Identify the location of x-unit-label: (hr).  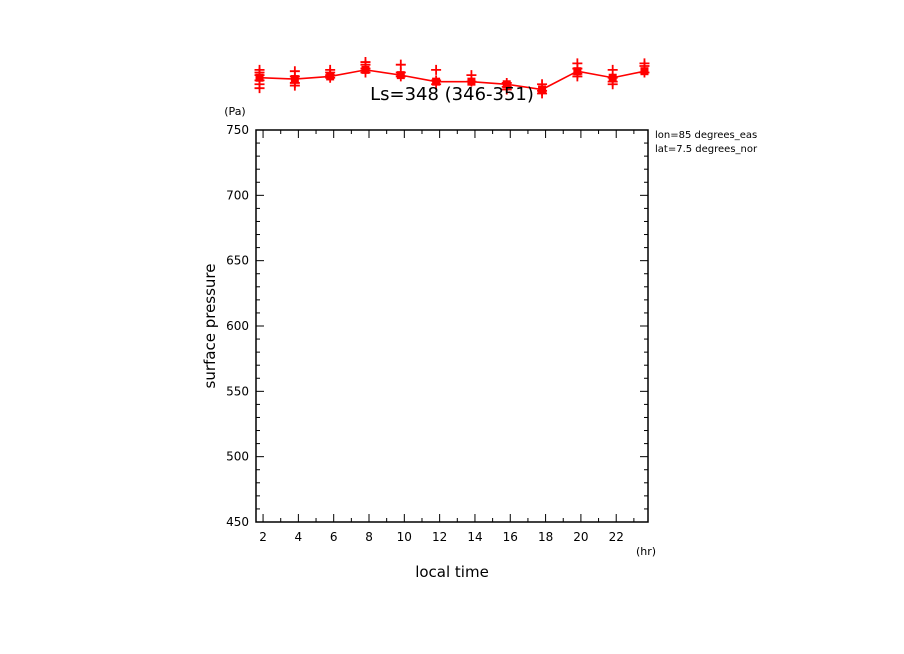
(646, 551).